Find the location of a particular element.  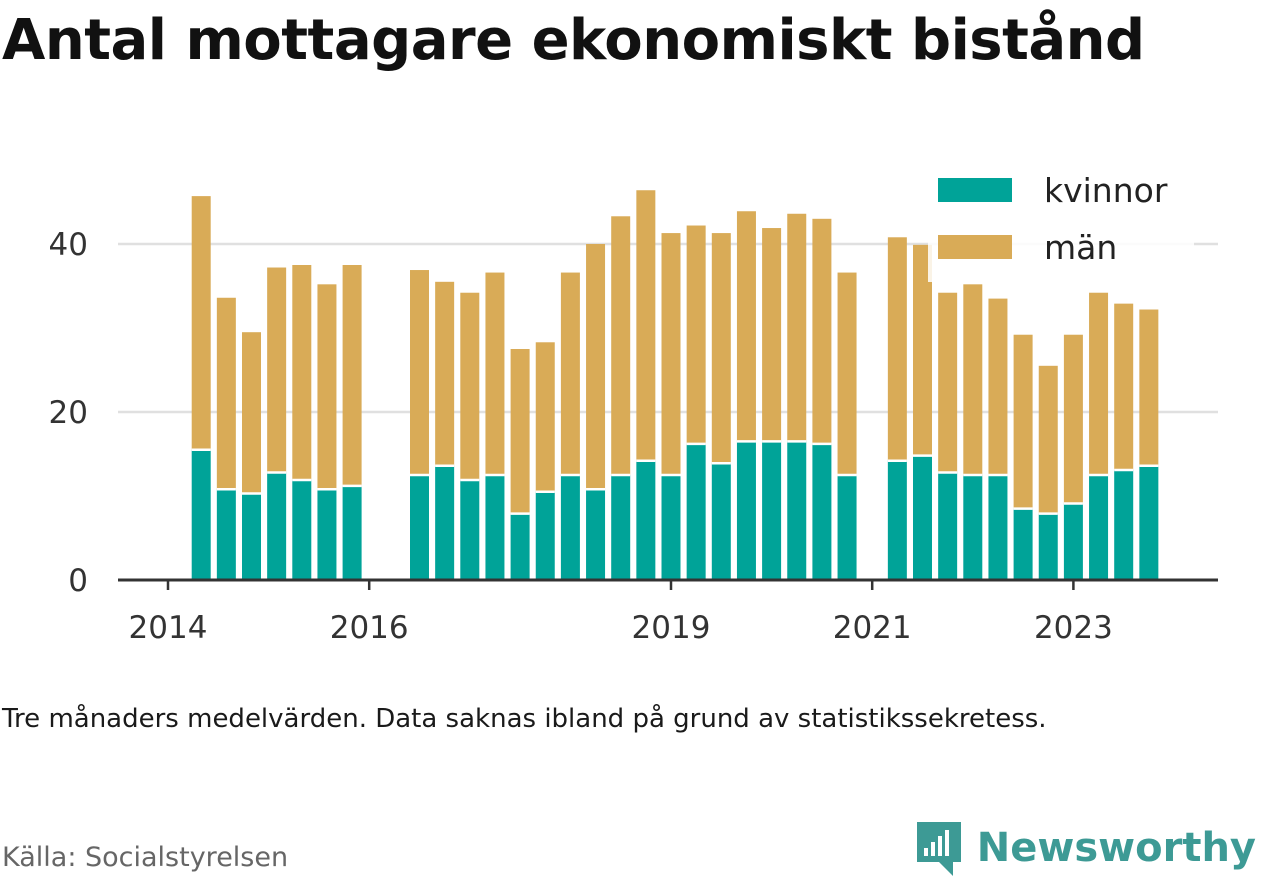

y-tick-label-40: 40 is located at coordinates (68, 245).